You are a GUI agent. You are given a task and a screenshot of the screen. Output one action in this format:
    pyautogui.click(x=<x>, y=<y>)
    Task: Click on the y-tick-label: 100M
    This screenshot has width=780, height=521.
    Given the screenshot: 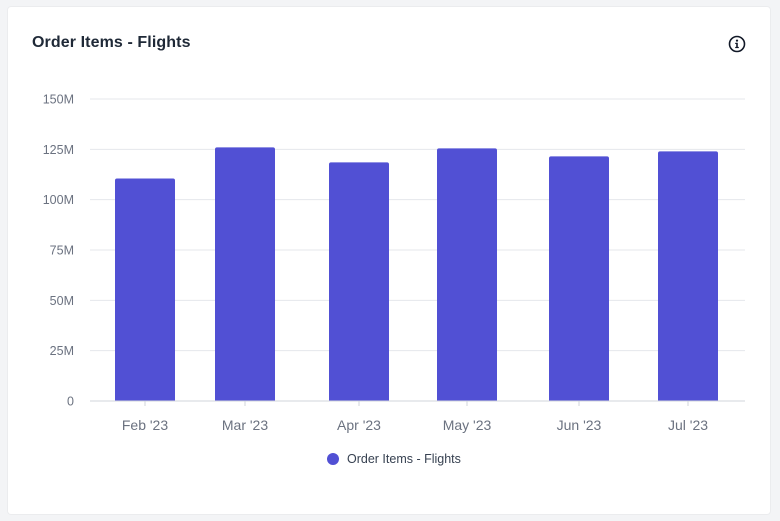 What is the action you would take?
    pyautogui.click(x=58, y=200)
    